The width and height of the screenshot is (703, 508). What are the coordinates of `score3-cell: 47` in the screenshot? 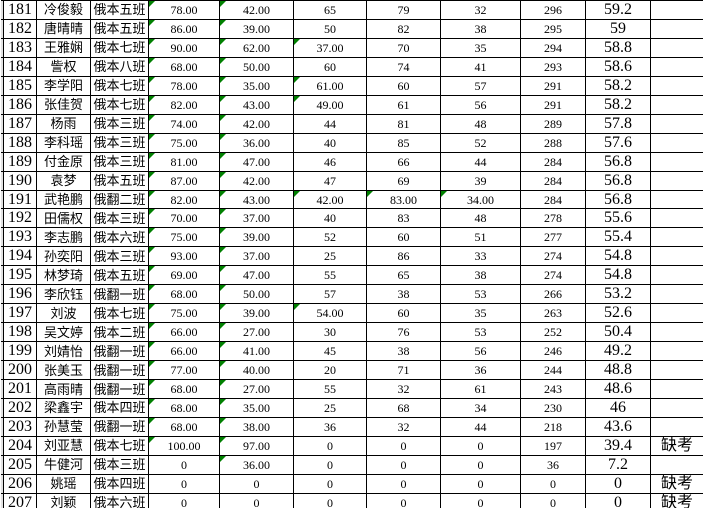 It's located at (330, 180).